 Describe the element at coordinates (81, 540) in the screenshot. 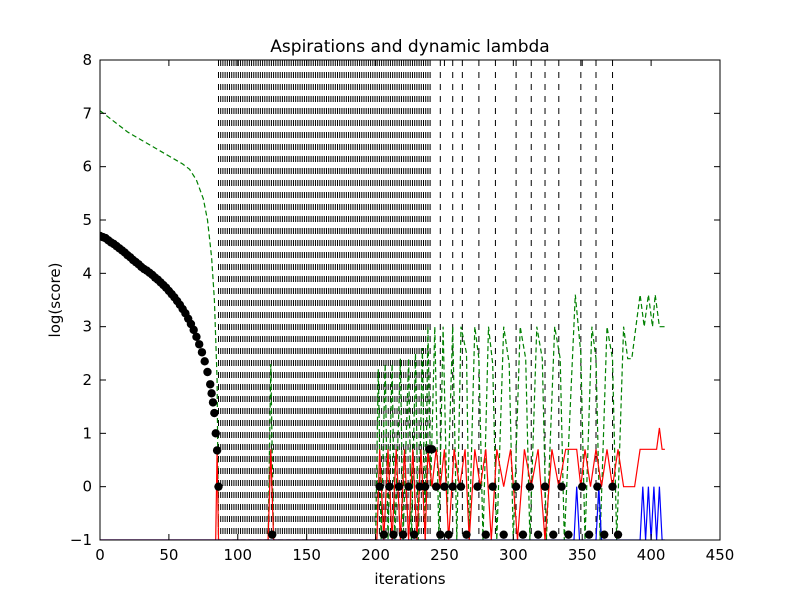

I see `y-tick-label: −1` at that location.